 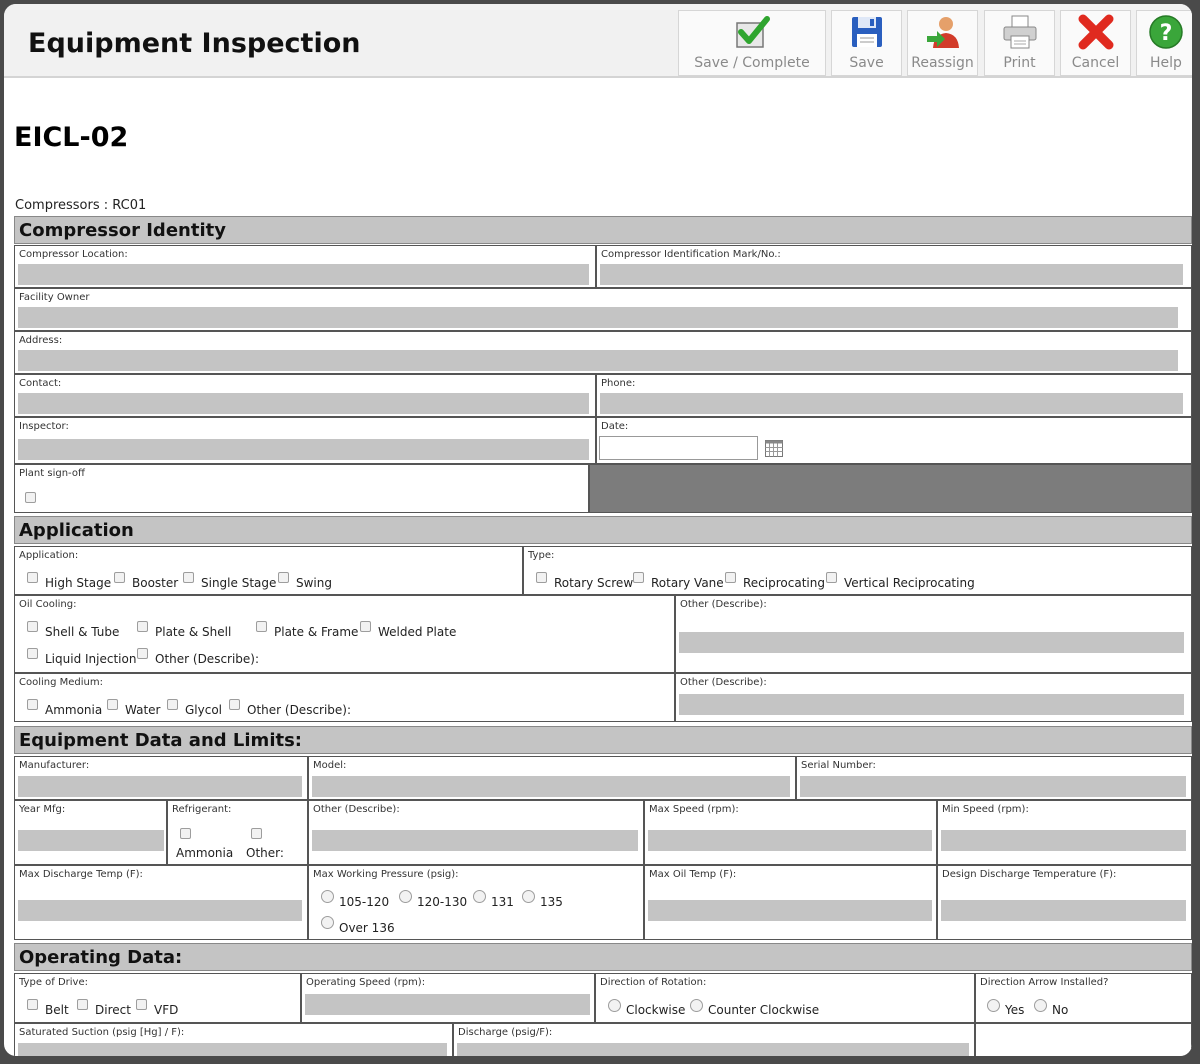 I want to click on vertical-reciprocating-checkbox, so click(x=831, y=577).